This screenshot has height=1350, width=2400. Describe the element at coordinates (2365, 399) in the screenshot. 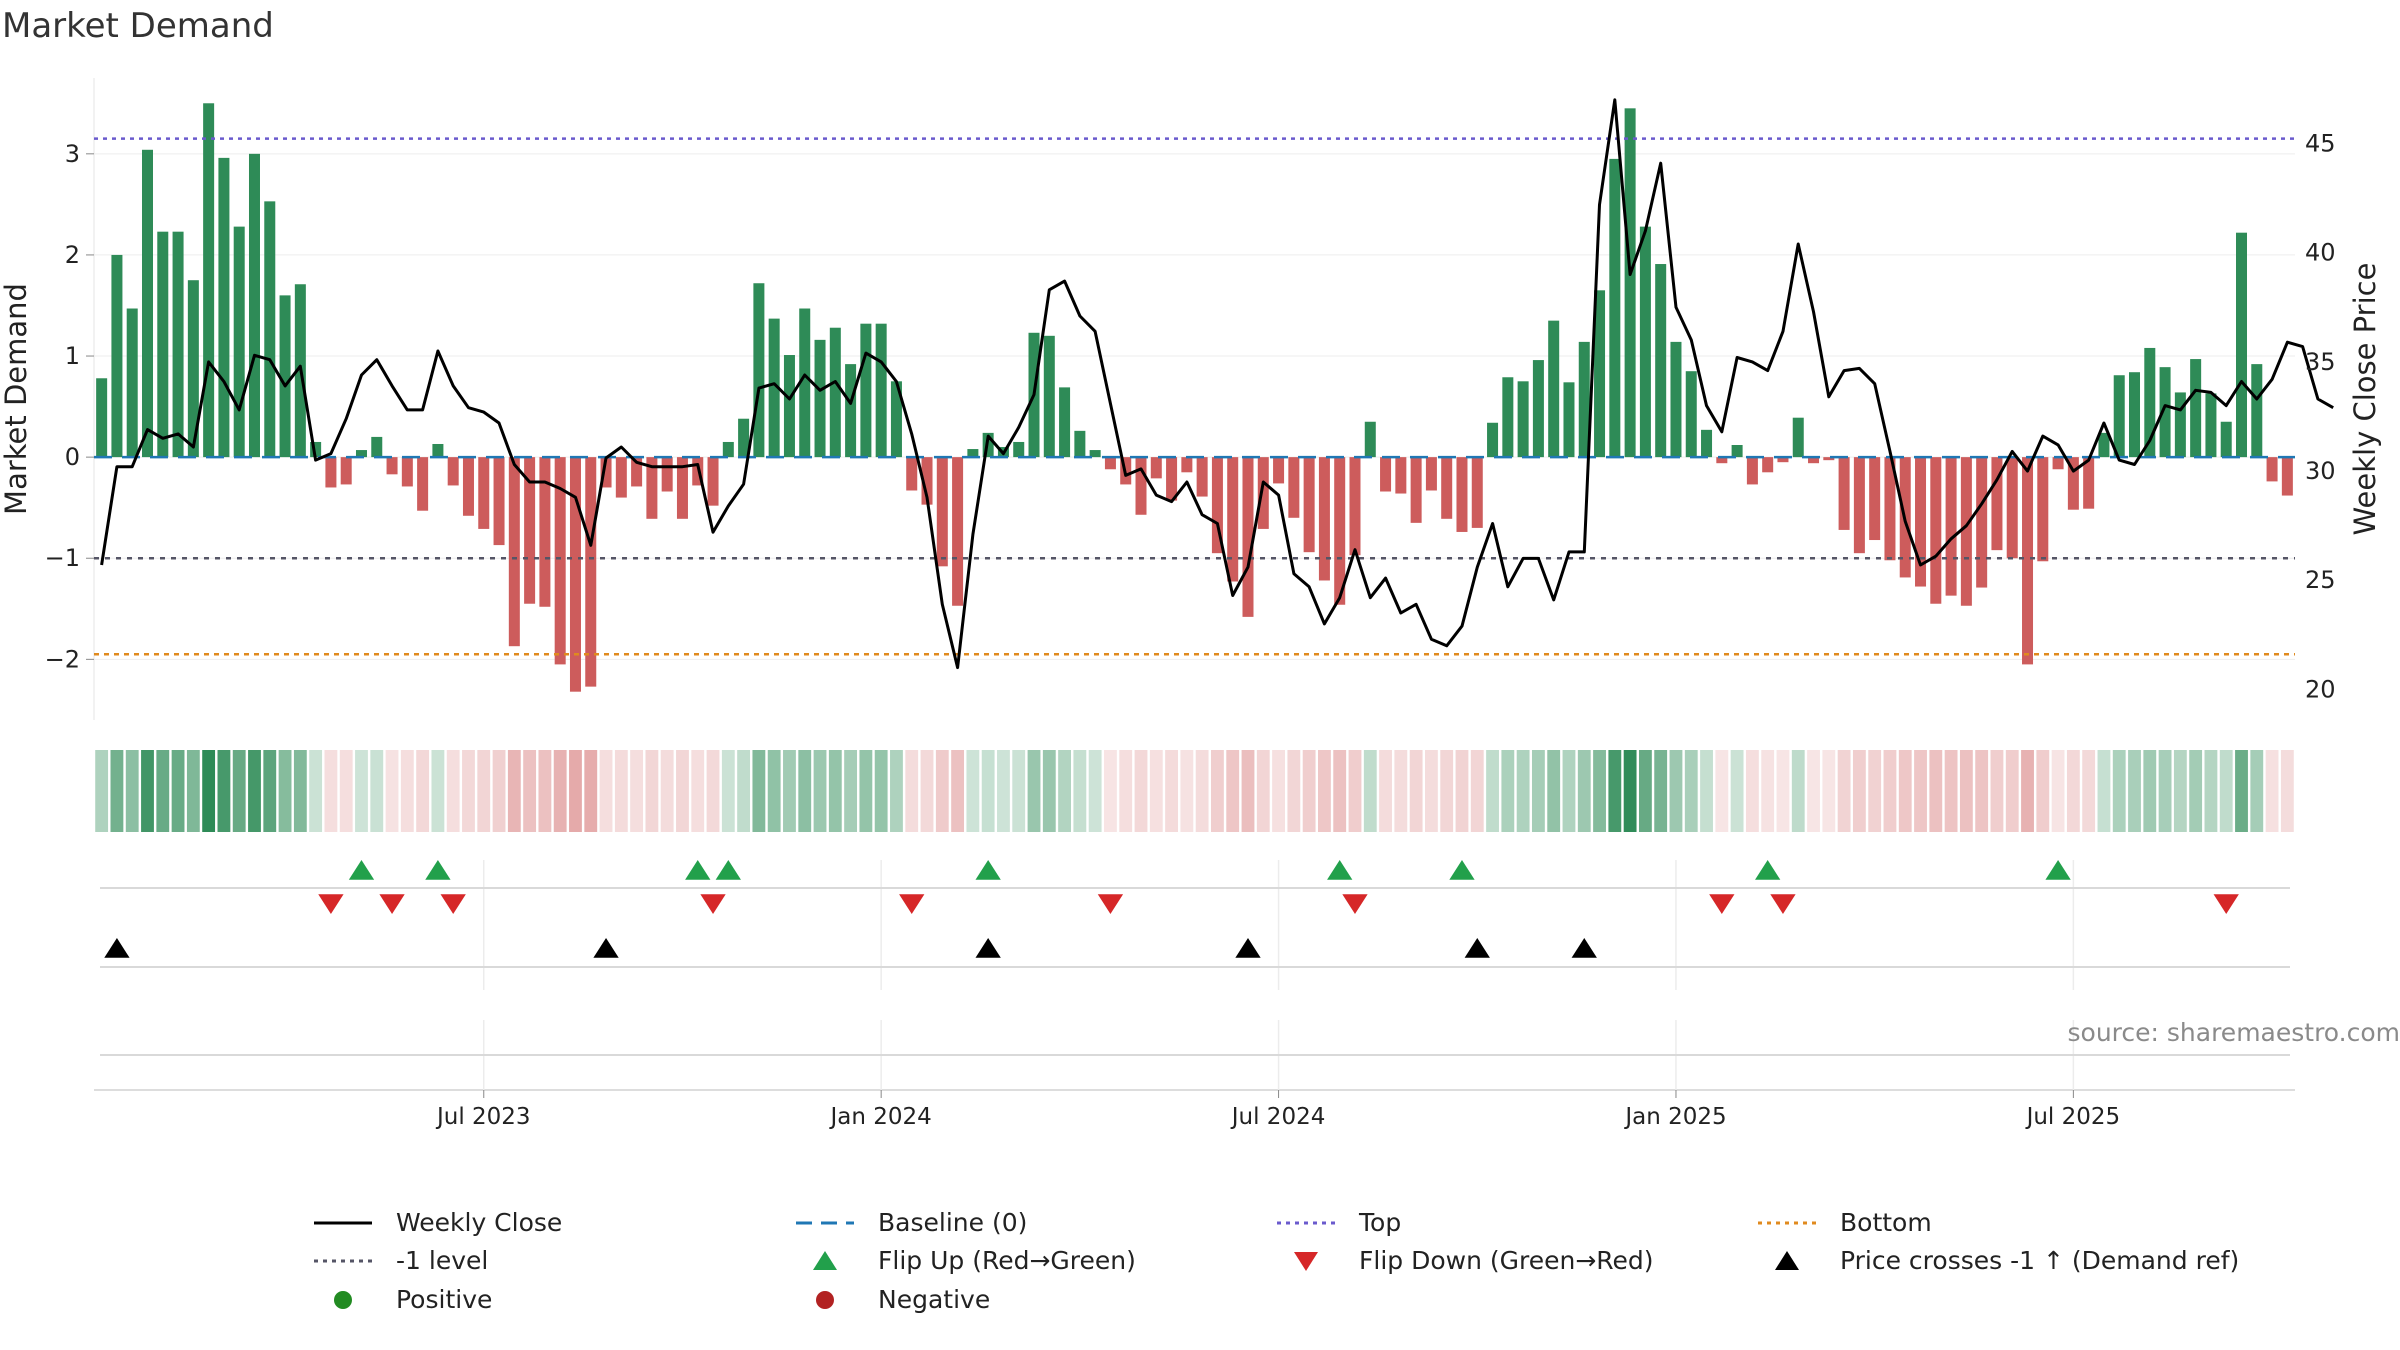

I see `y2-axis-title: Weekly Close Price` at that location.